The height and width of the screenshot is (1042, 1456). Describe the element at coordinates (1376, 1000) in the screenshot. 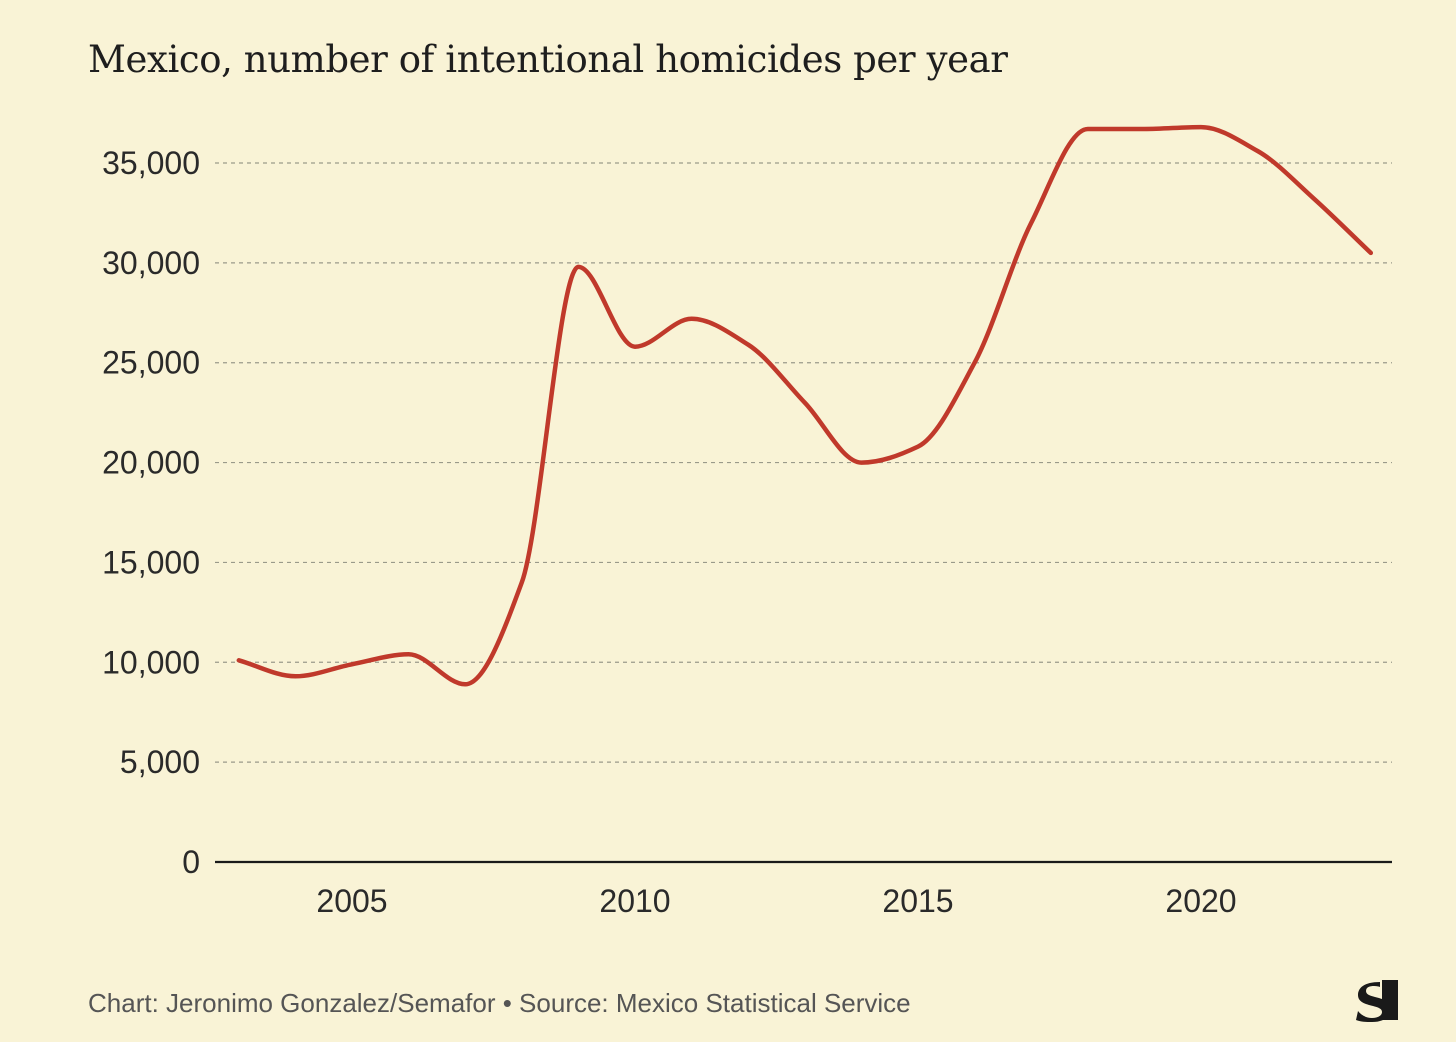

I see `semafor-s-logo-icon` at that location.